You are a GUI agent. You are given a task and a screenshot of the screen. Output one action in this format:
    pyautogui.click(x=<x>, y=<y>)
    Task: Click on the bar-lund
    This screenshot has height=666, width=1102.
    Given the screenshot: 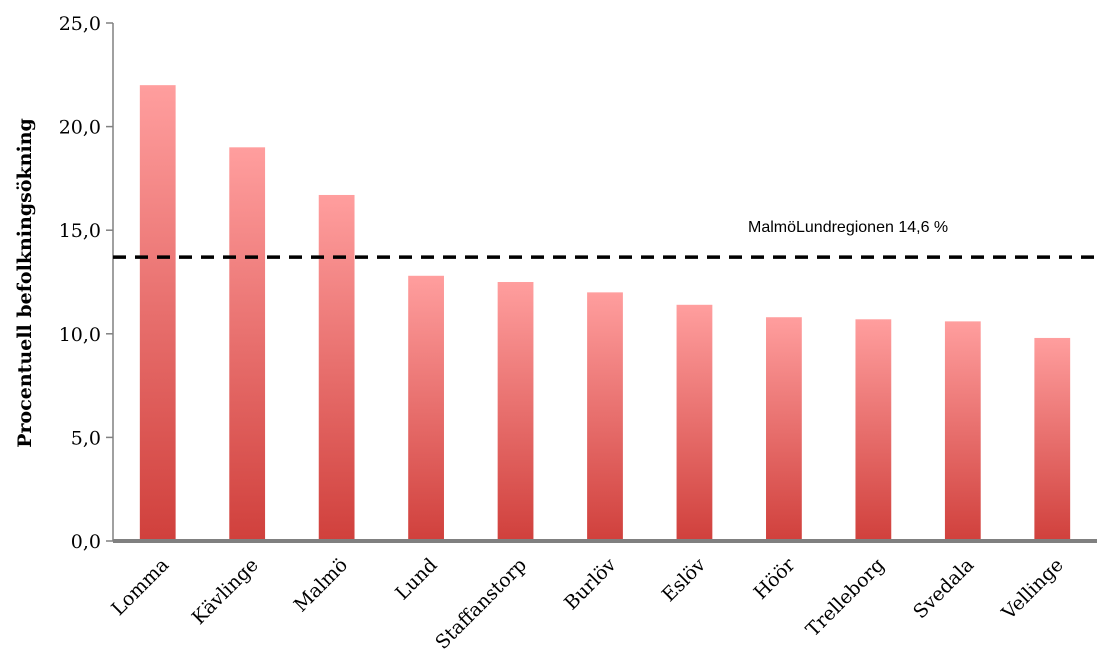 What is the action you would take?
    pyautogui.click(x=426, y=408)
    